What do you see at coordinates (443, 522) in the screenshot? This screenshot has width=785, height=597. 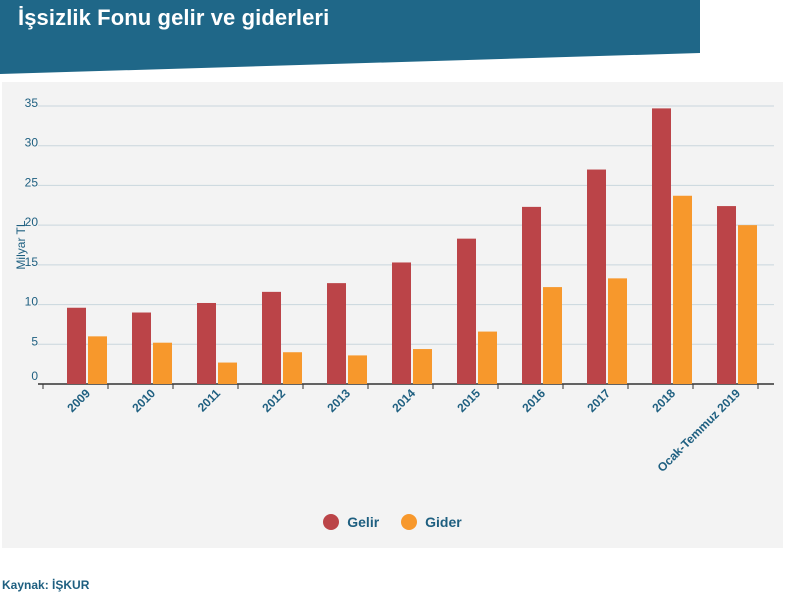 I see `legend-label-gider: Gider` at bounding box center [443, 522].